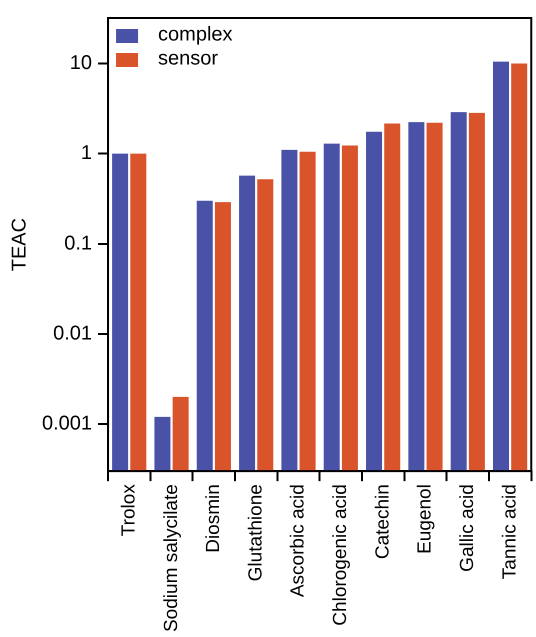 Image resolution: width=536 pixels, height=637 pixels. I want to click on y-axis-title: TEAC, so click(19, 245).